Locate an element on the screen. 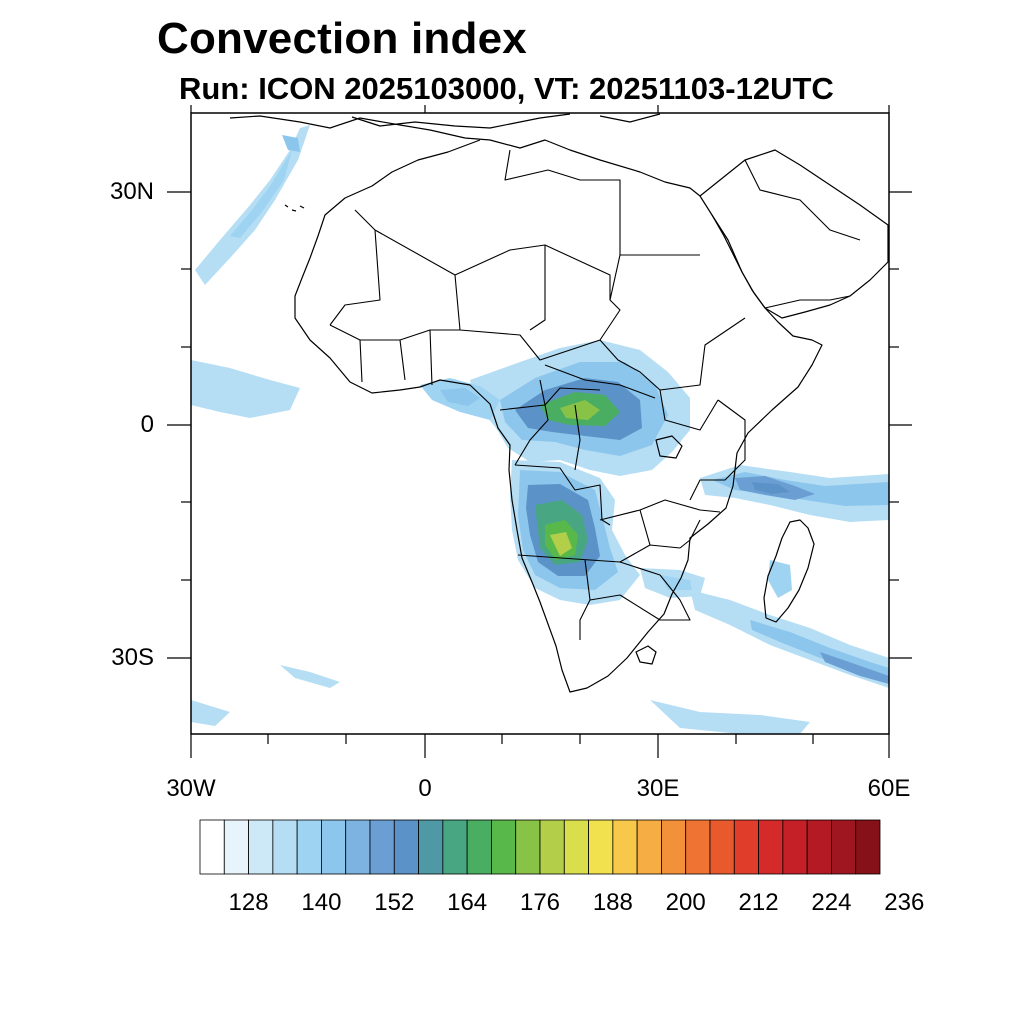 This screenshot has height=1024, width=1024. colorbar-tick-label: 212 is located at coordinates (758, 902).